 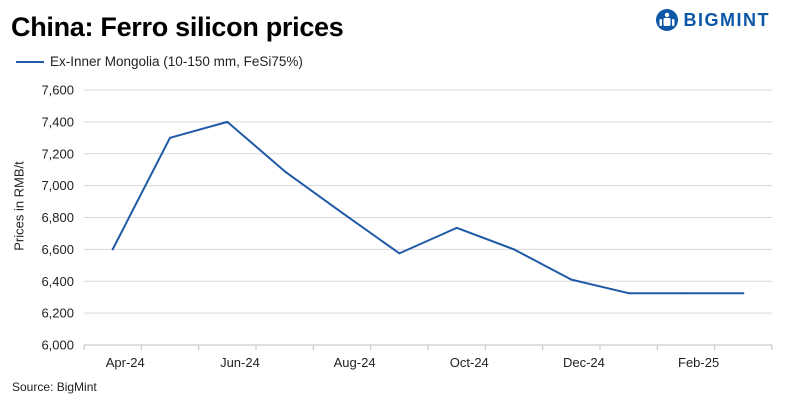 I want to click on y-tick-label: 7,000, so click(x=57, y=185).